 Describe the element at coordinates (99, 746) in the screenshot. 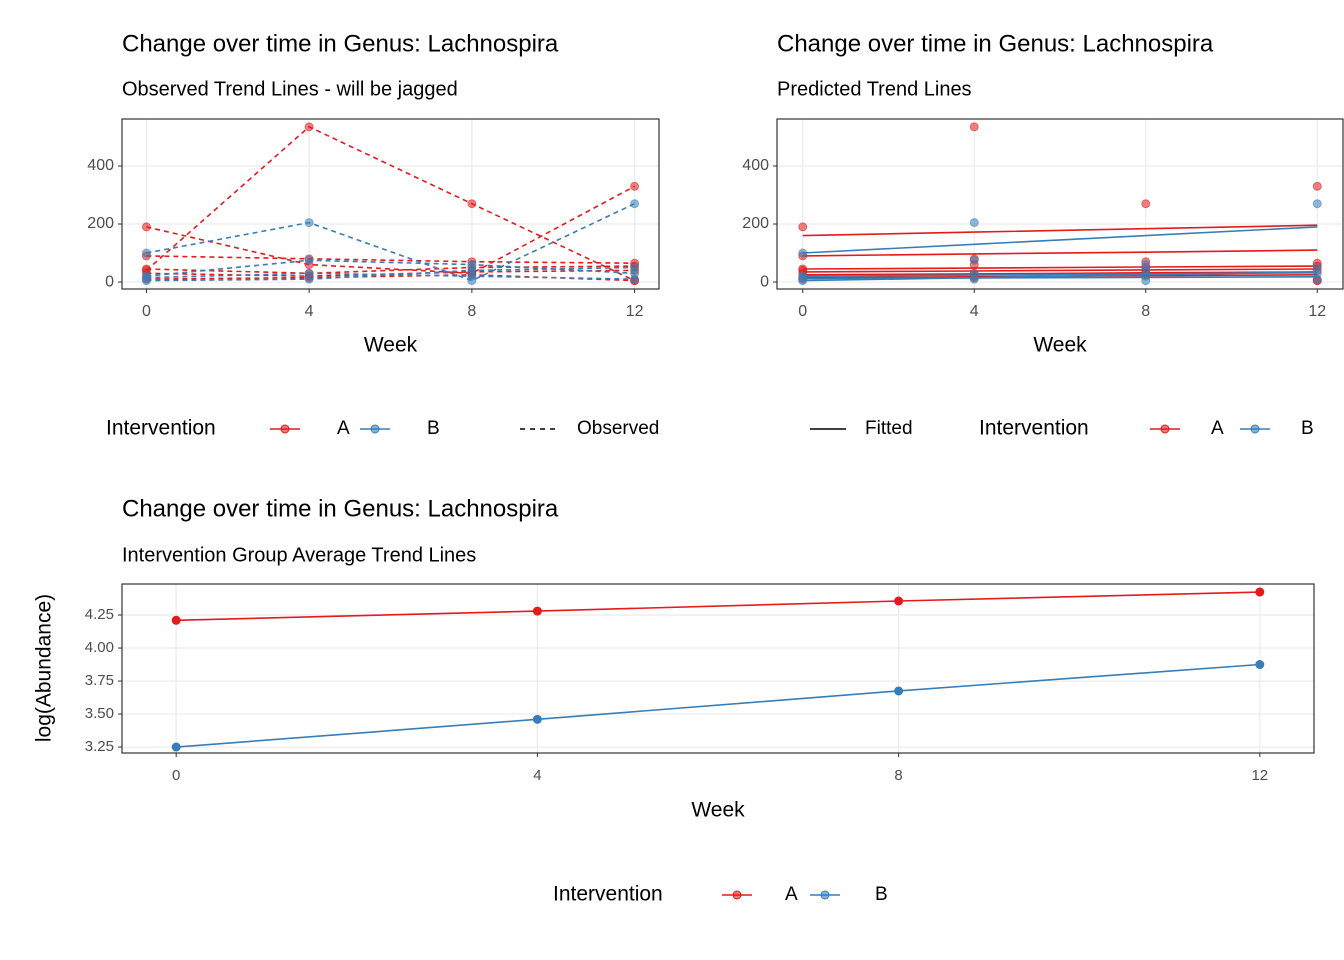

I see `y-tick-label: 3.25` at that location.